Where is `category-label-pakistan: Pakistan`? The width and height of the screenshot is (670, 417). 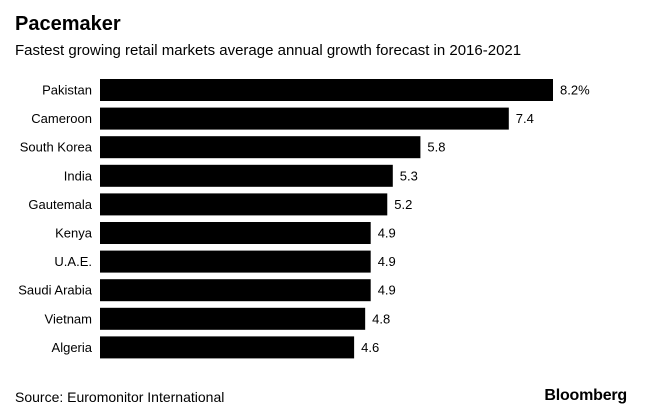
category-label-pakistan: Pakistan is located at coordinates (67, 90).